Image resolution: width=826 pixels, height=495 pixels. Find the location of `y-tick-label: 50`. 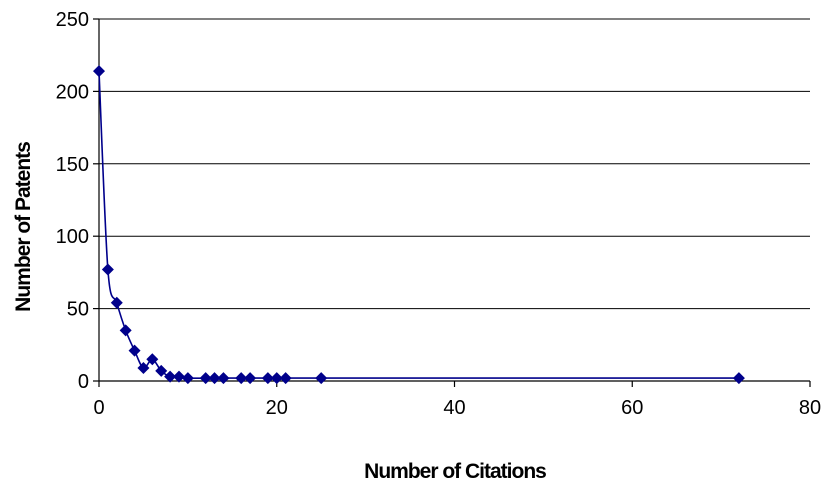

y-tick-label: 50 is located at coordinates (78, 310).